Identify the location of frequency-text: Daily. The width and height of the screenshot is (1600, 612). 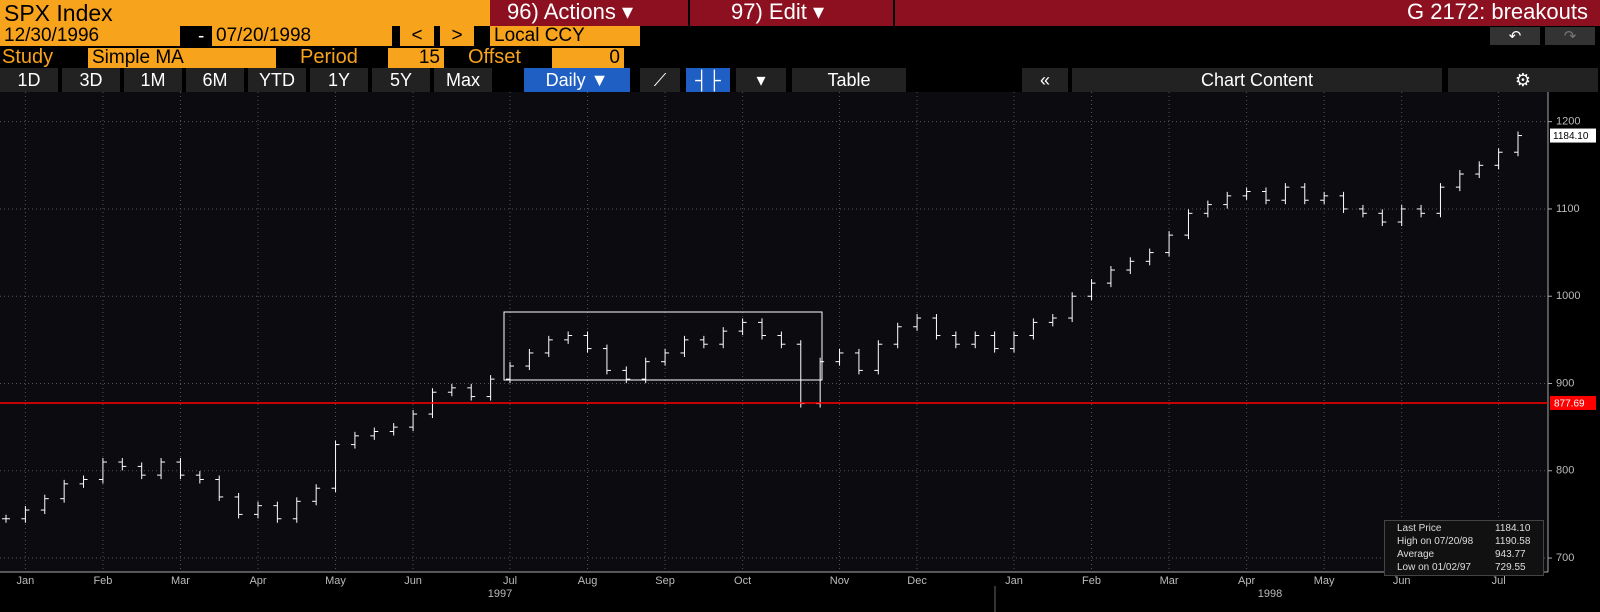
(565, 80).